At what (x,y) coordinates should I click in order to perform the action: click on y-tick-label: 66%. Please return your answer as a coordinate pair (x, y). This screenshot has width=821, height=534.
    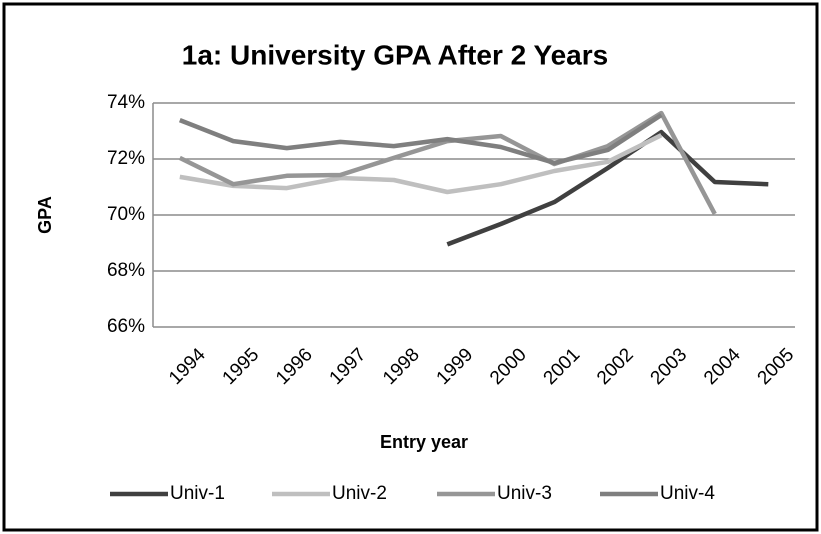
    Looking at the image, I should click on (126, 326).